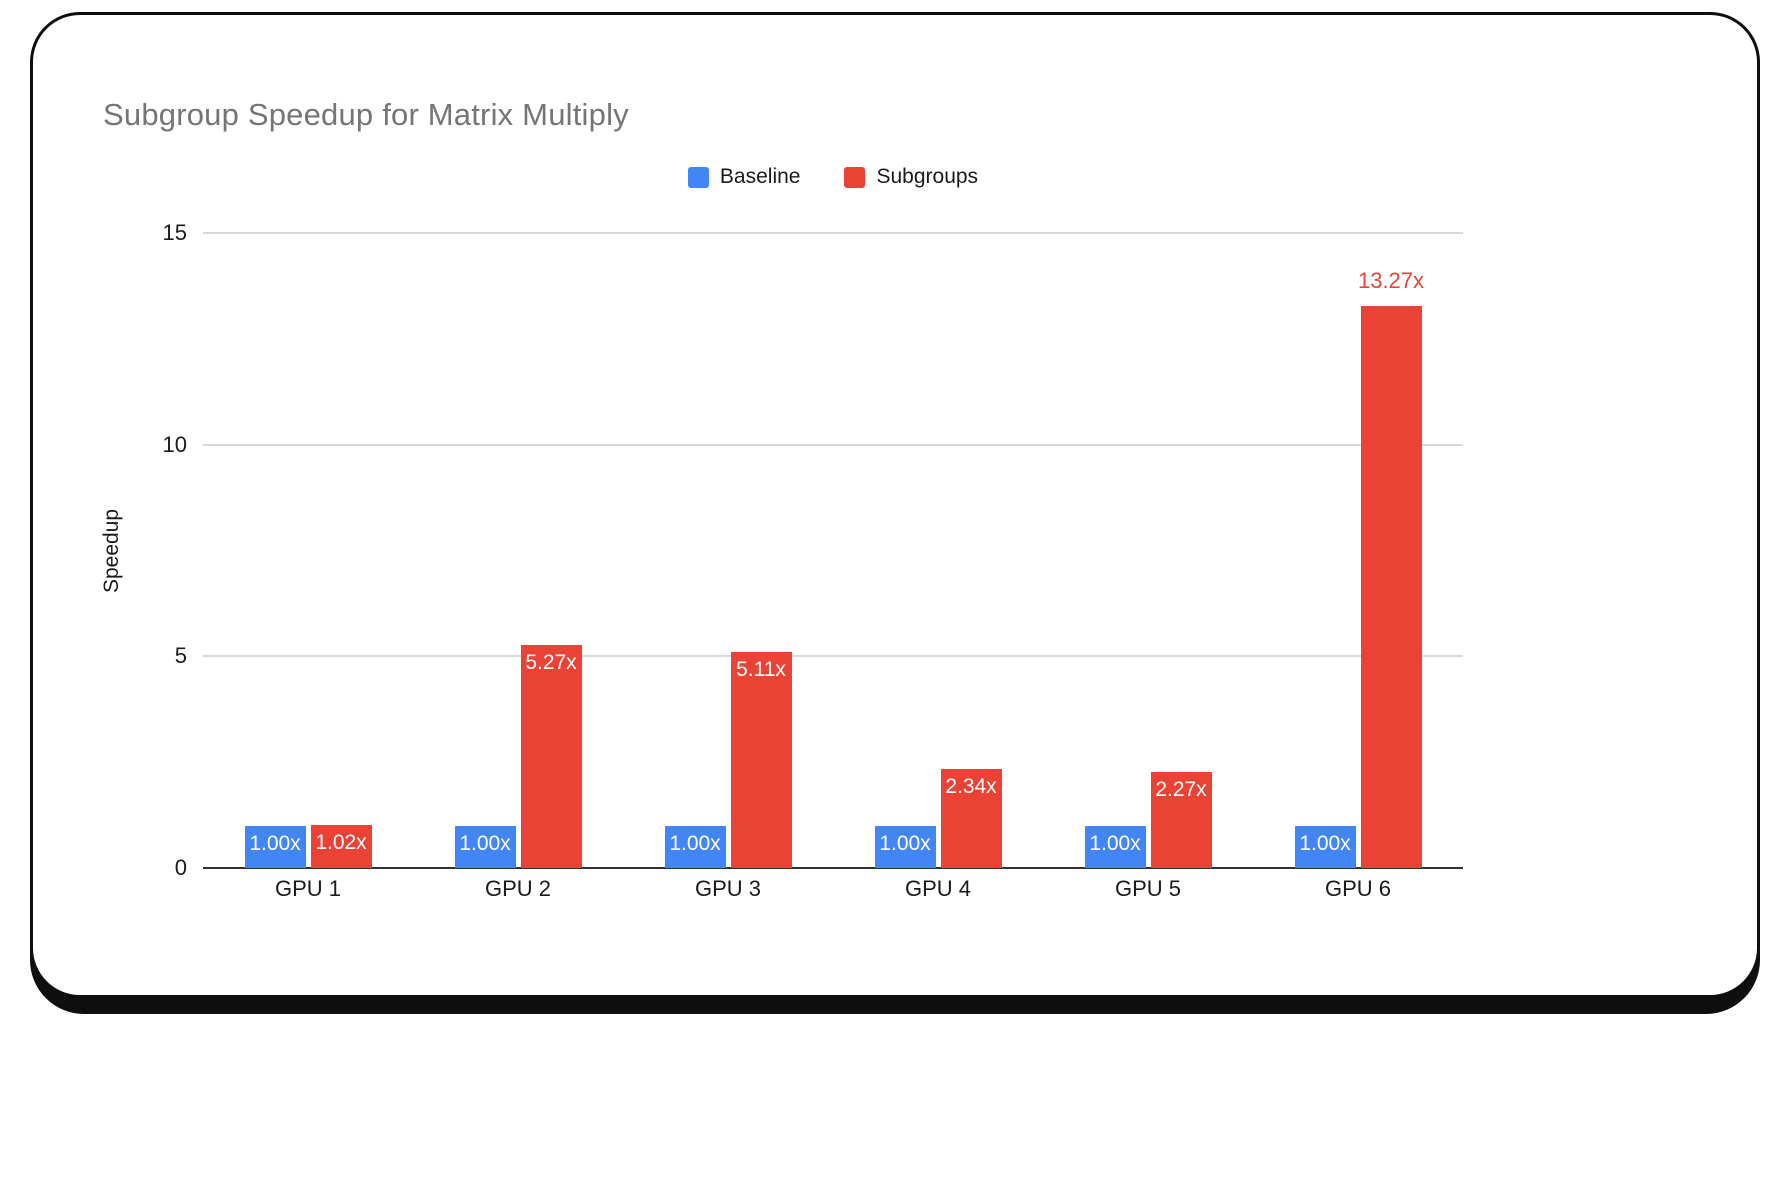 This screenshot has width=1790, height=1182. What do you see at coordinates (833, 868) in the screenshot?
I see `x-axis-line` at bounding box center [833, 868].